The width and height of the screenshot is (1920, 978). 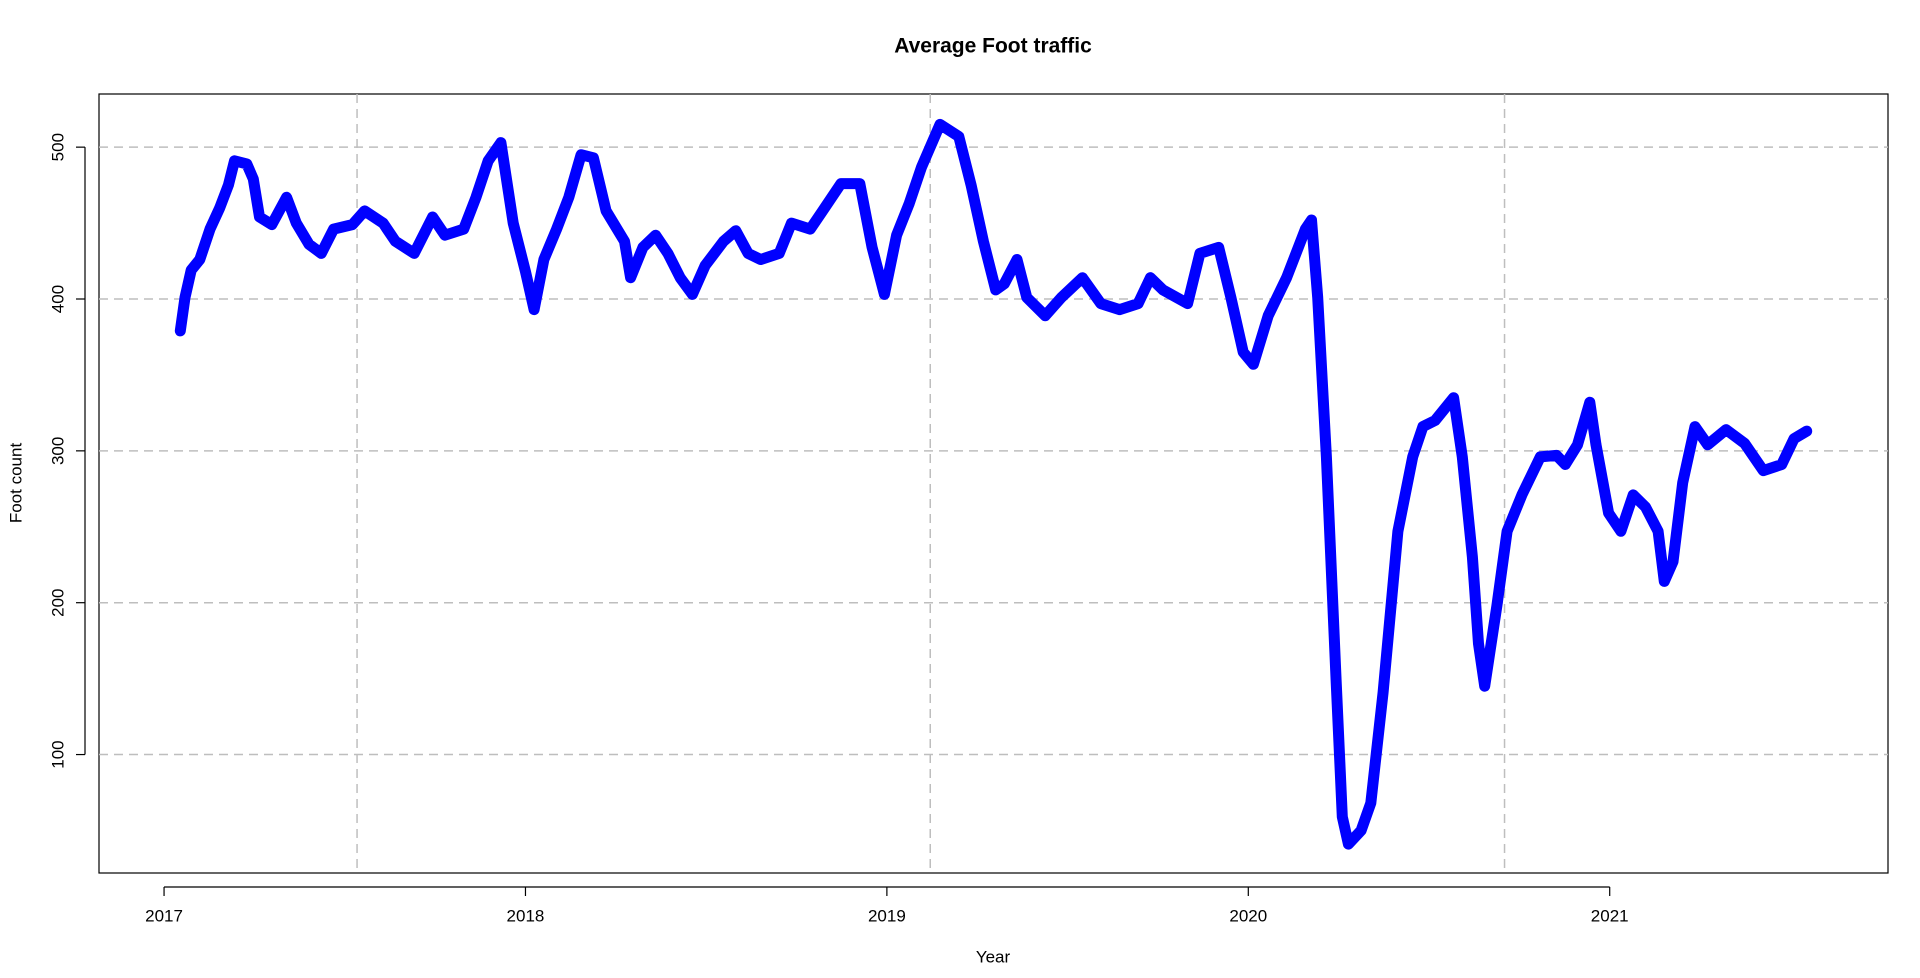 What do you see at coordinates (57, 451) in the screenshot?
I see `y-tick-label: 300` at bounding box center [57, 451].